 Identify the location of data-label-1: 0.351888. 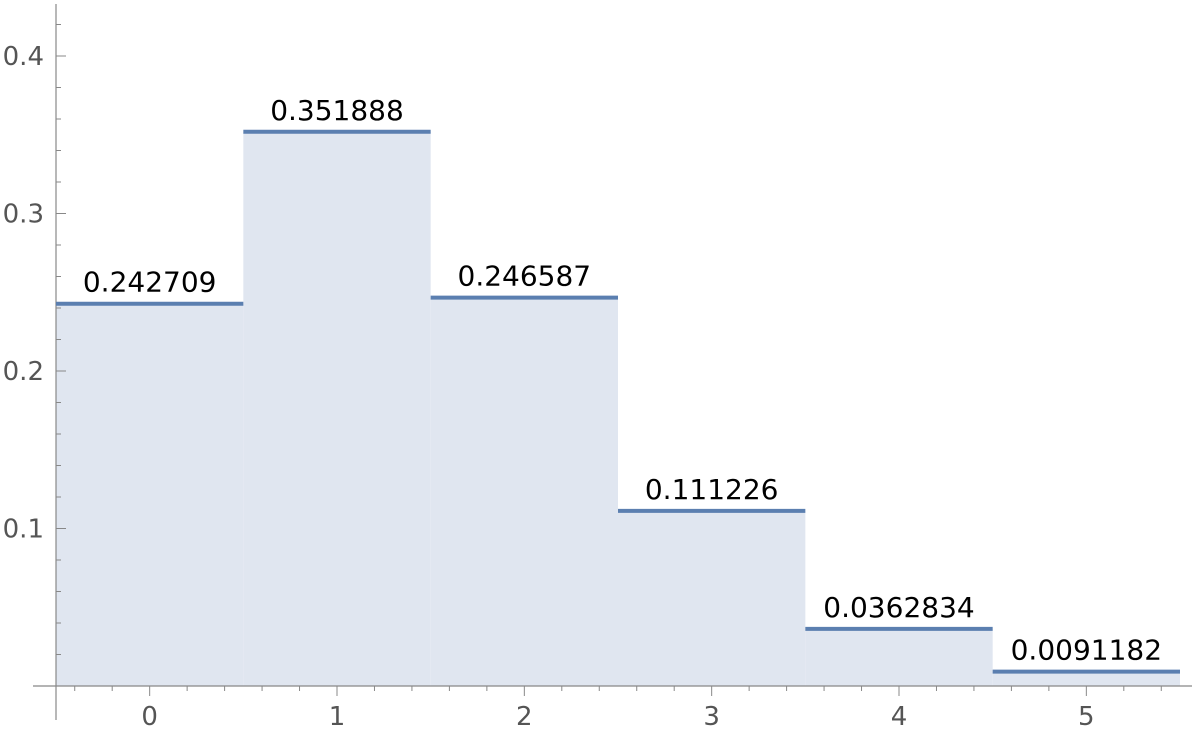
(337, 110).